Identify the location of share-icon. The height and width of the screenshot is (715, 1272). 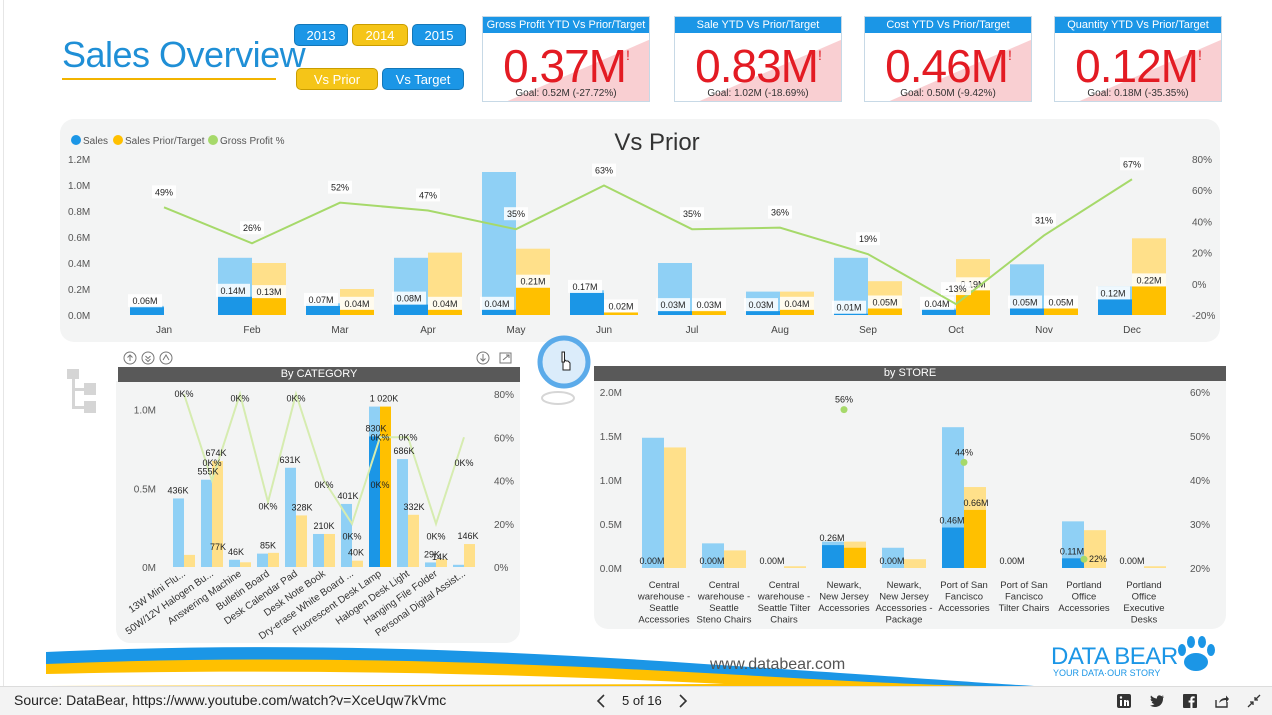
(1222, 701).